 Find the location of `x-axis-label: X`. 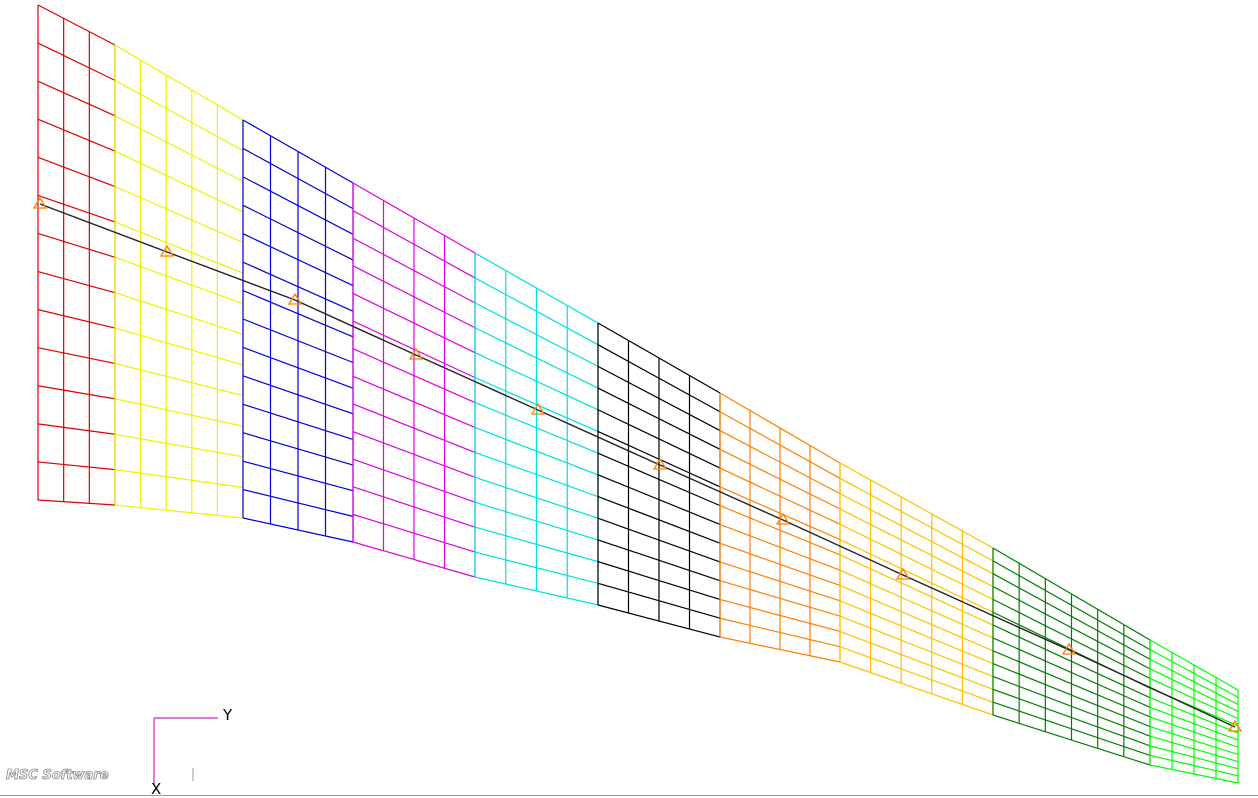

x-axis-label: X is located at coordinates (156, 789).